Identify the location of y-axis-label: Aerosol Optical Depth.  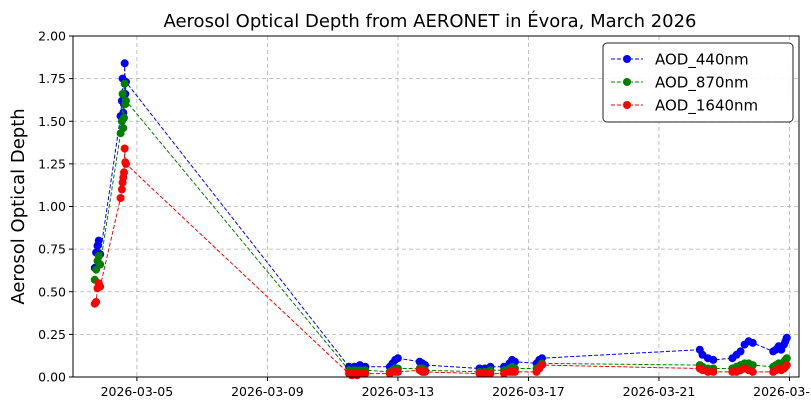
(18, 206).